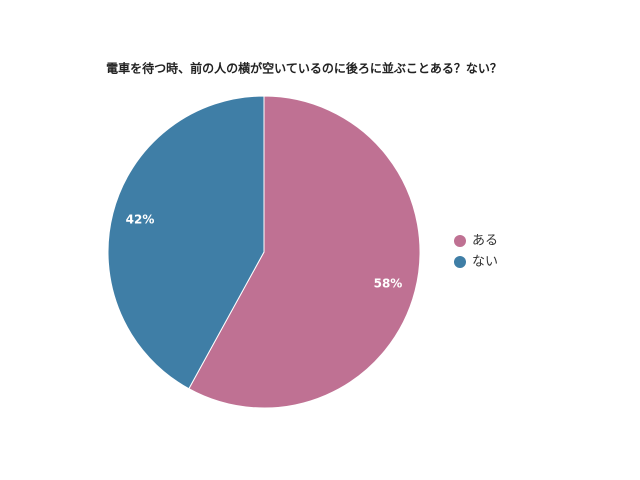 This screenshot has height=480, width=640. What do you see at coordinates (485, 241) in the screenshot?
I see `legend-label: ある` at bounding box center [485, 241].